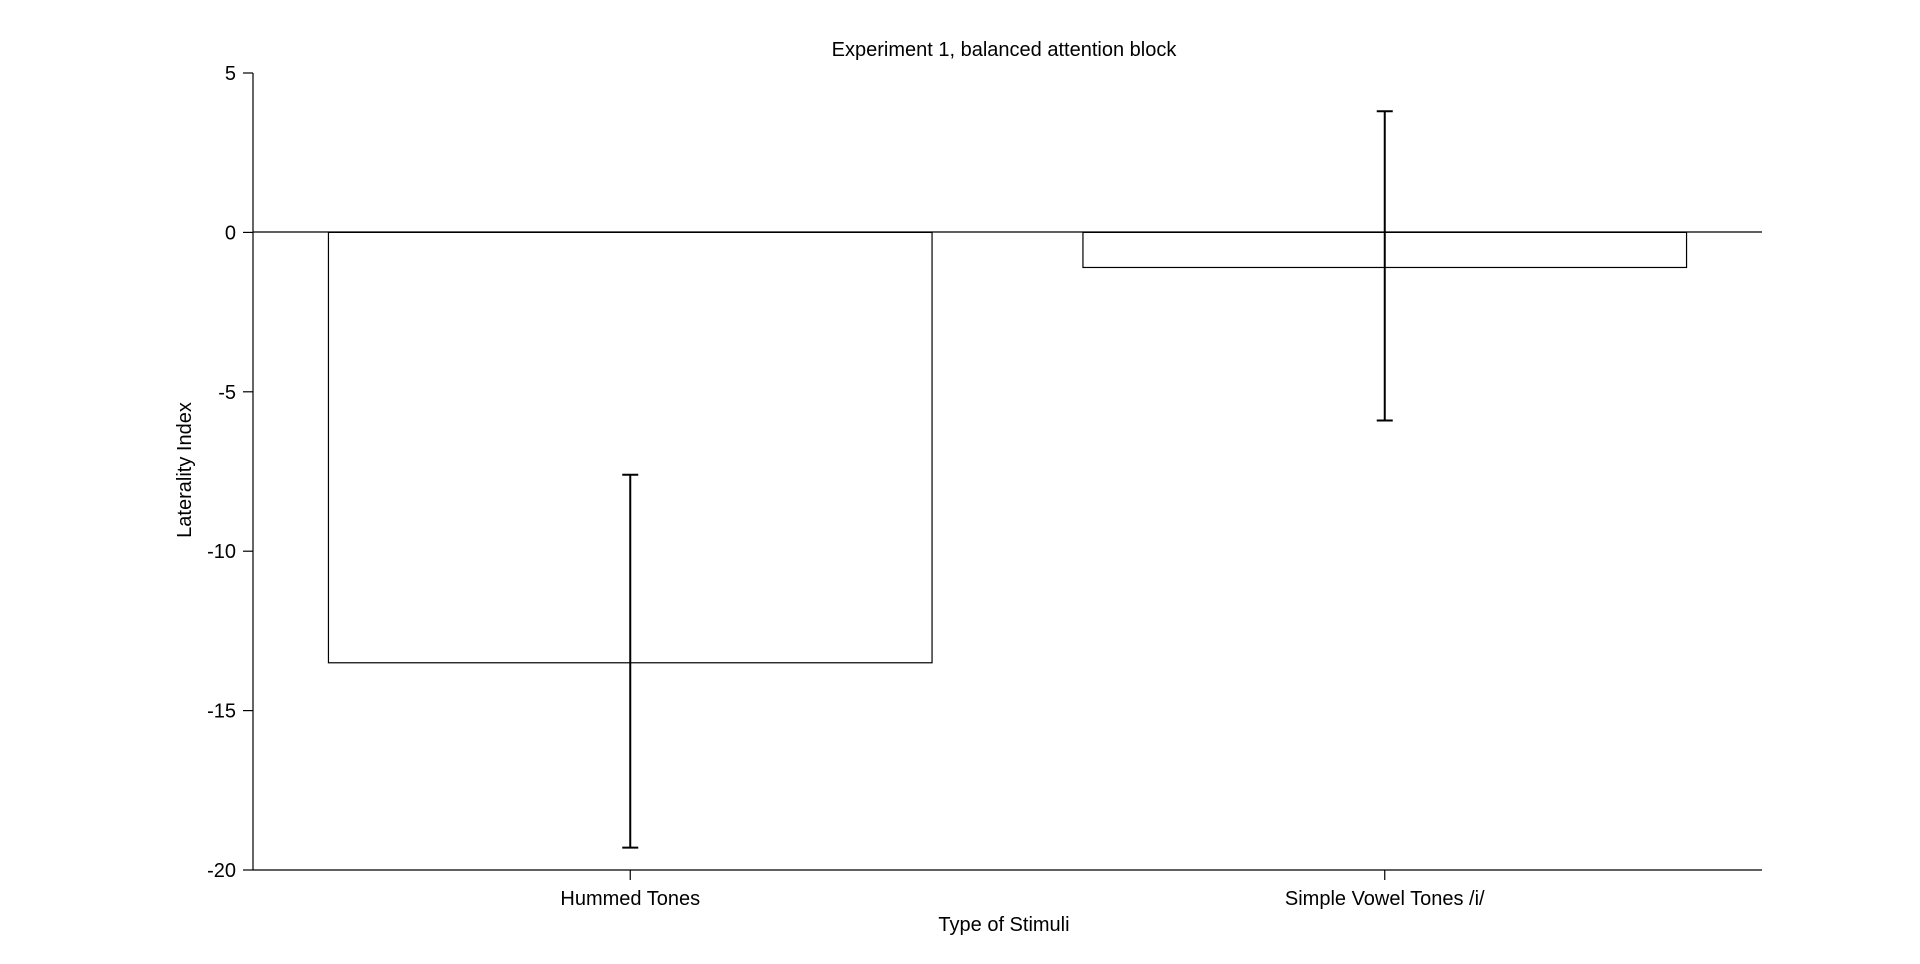 This screenshot has width=1920, height=964. Describe the element at coordinates (221, 552) in the screenshot. I see `y-tick-label-3: -10` at that location.